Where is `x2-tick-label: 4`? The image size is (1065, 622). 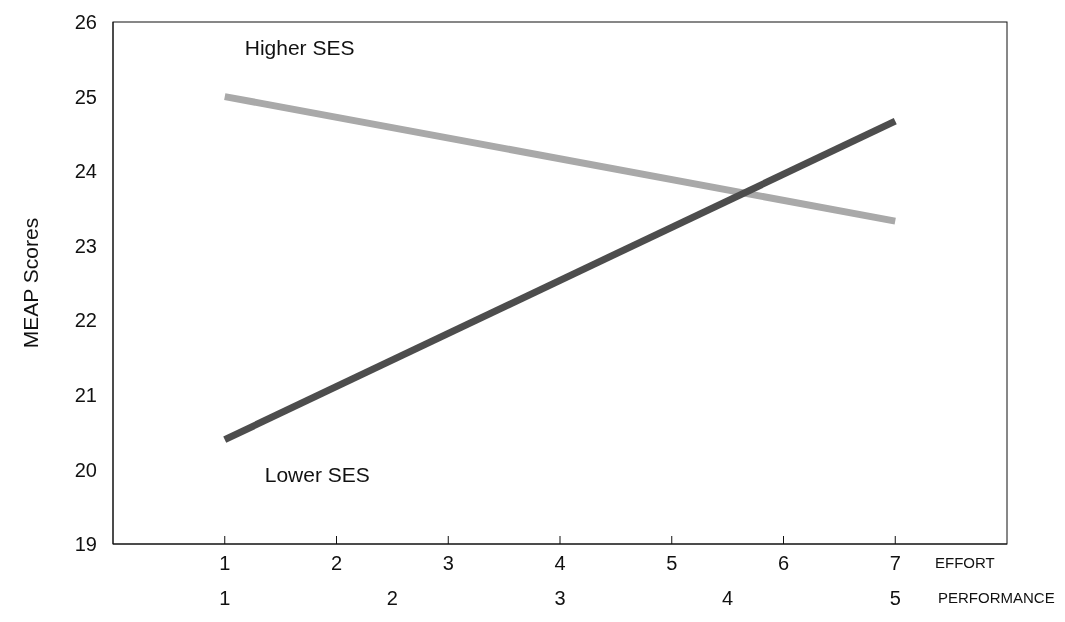
x2-tick-label: 4 is located at coordinates (728, 598).